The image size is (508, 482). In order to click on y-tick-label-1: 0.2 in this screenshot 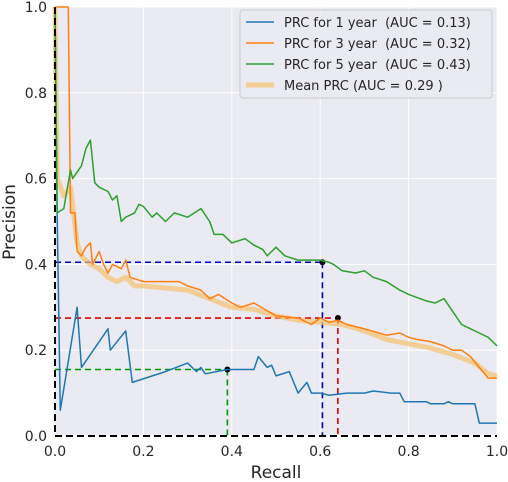, I will do `click(36, 351)`.